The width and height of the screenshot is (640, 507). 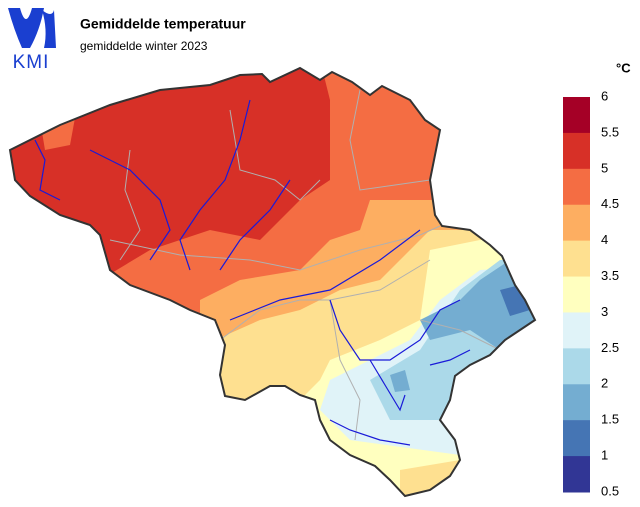 I want to click on logo-text: KMI, so click(x=31, y=62).